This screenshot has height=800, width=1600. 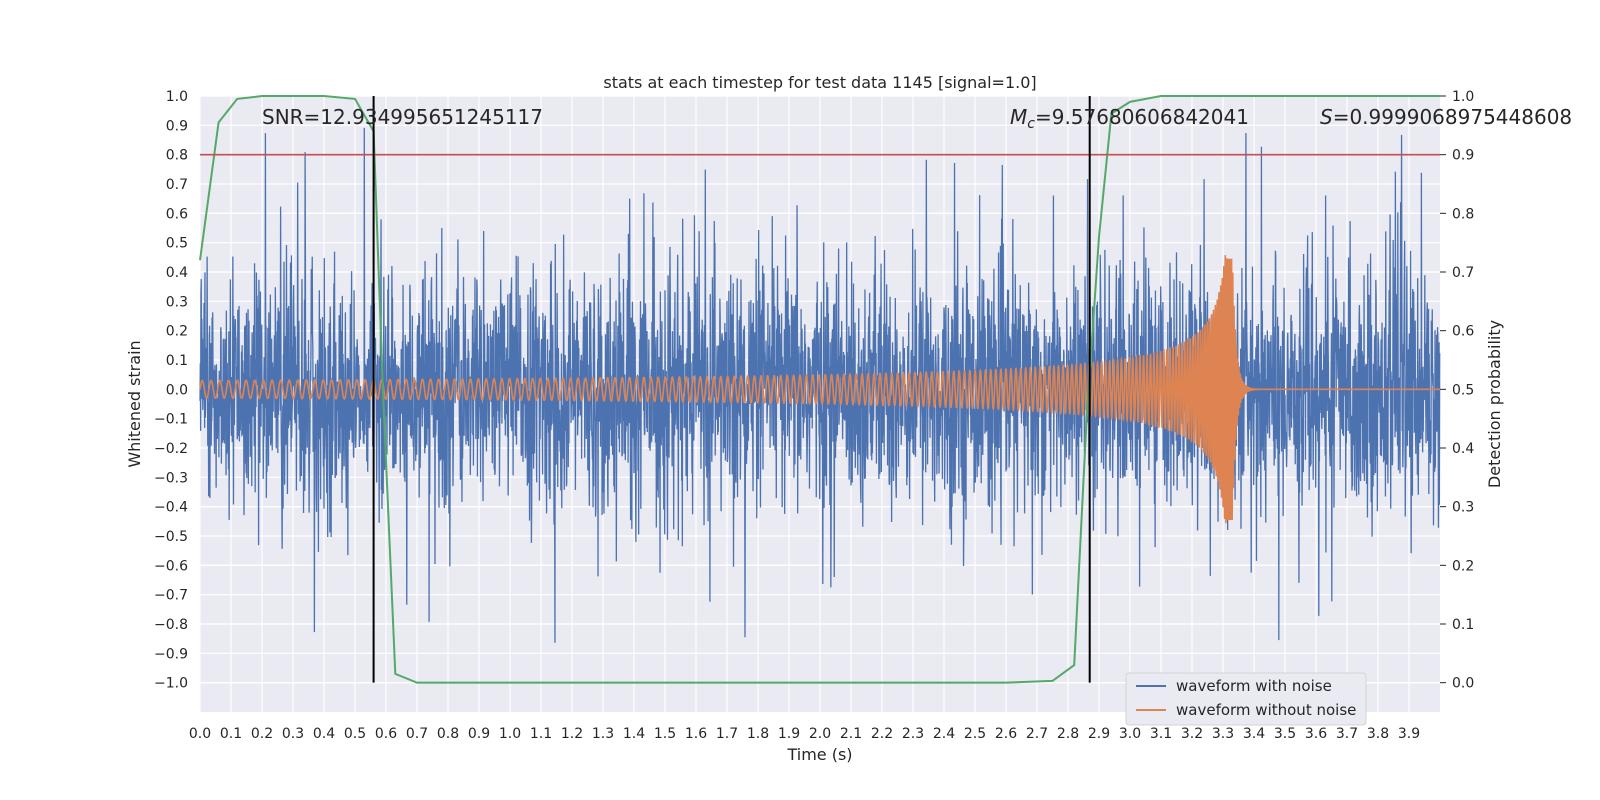 What do you see at coordinates (1463, 566) in the screenshot?
I see `y2-tick-label-8: 0.2` at bounding box center [1463, 566].